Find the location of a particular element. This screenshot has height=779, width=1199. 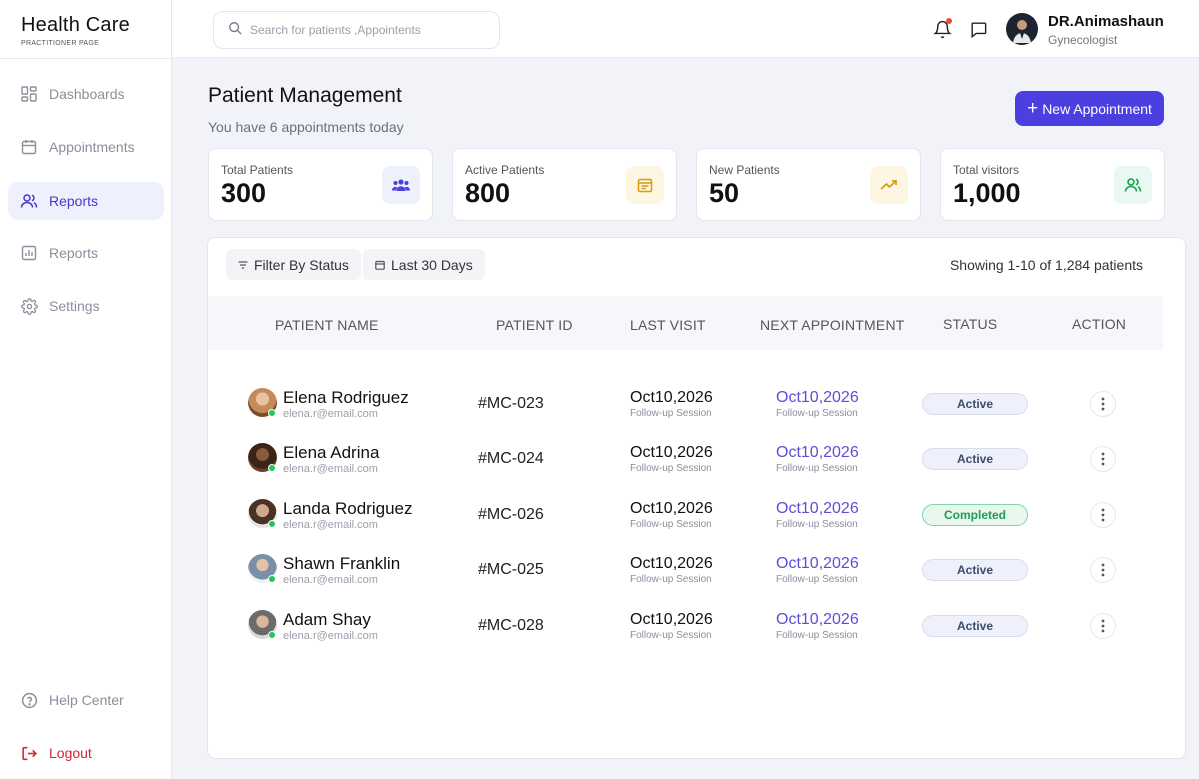

stat-value: 50 is located at coordinates (724, 193).